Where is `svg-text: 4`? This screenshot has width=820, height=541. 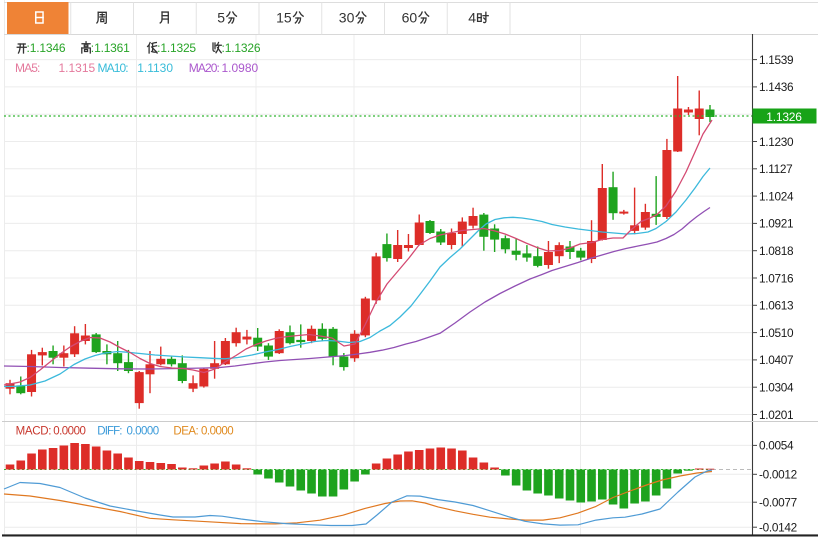 svg-text: 4 is located at coordinates (472, 18).